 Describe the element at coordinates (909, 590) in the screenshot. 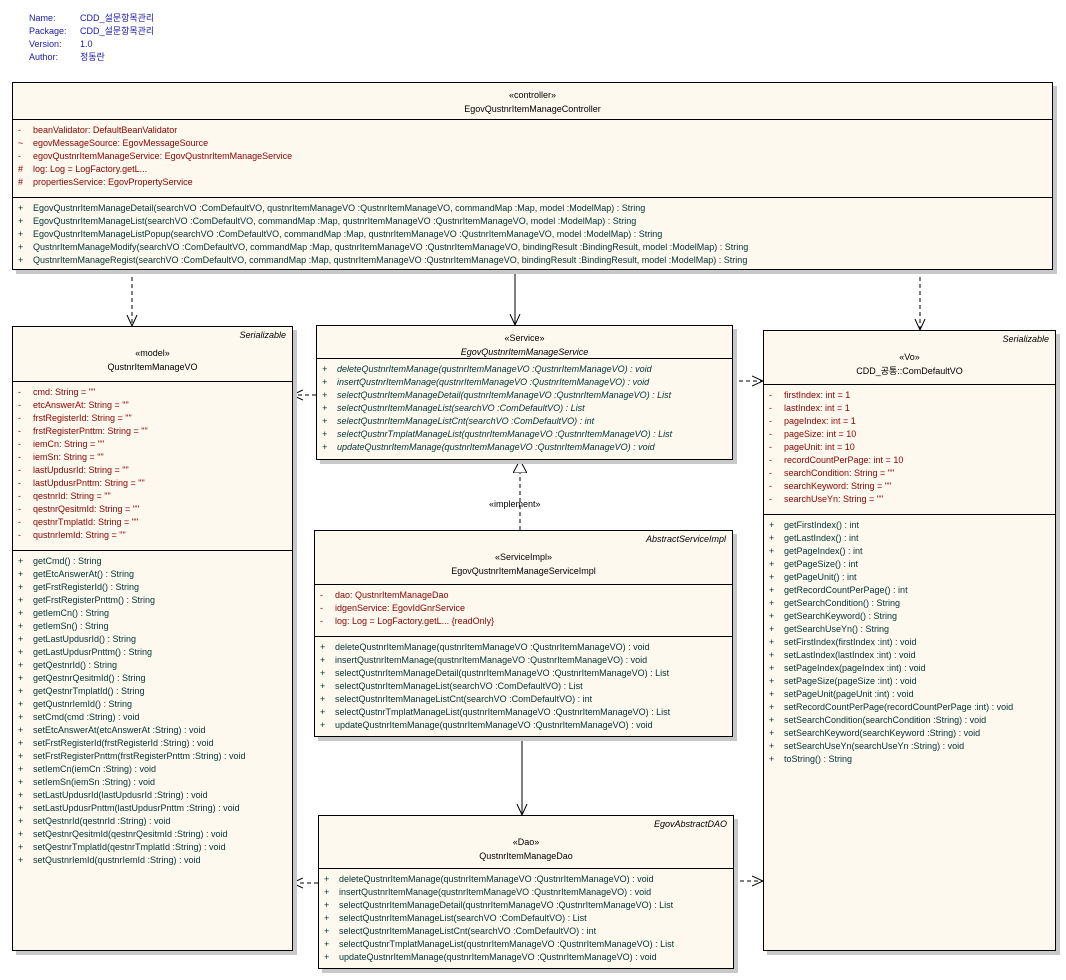

I see `operation: + getRecordCountPerPage() : int` at that location.